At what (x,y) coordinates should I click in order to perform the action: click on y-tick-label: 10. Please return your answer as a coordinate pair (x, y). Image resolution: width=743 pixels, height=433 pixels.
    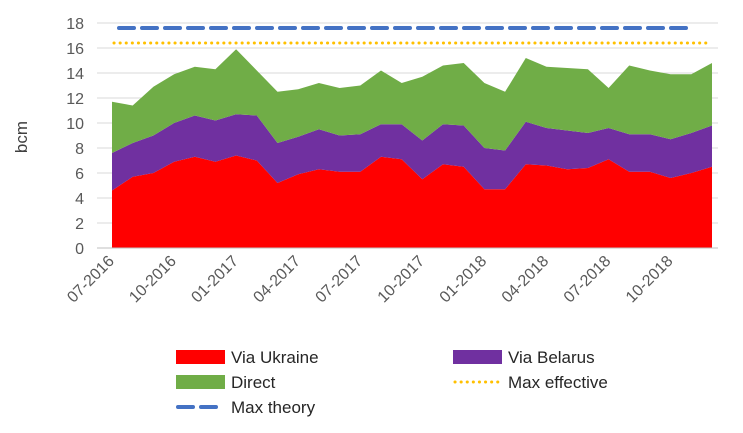
    Looking at the image, I should click on (75, 124).